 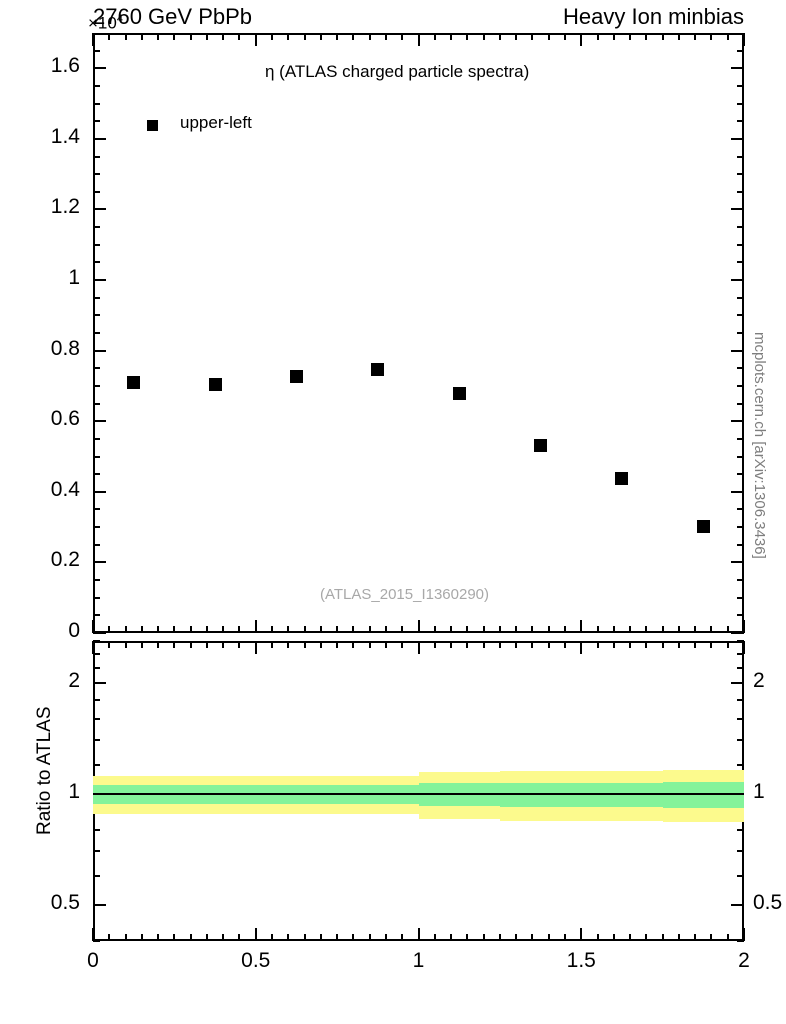 I want to click on plot-title: η (ATLAS charged particle spectra), so click(x=397, y=71).